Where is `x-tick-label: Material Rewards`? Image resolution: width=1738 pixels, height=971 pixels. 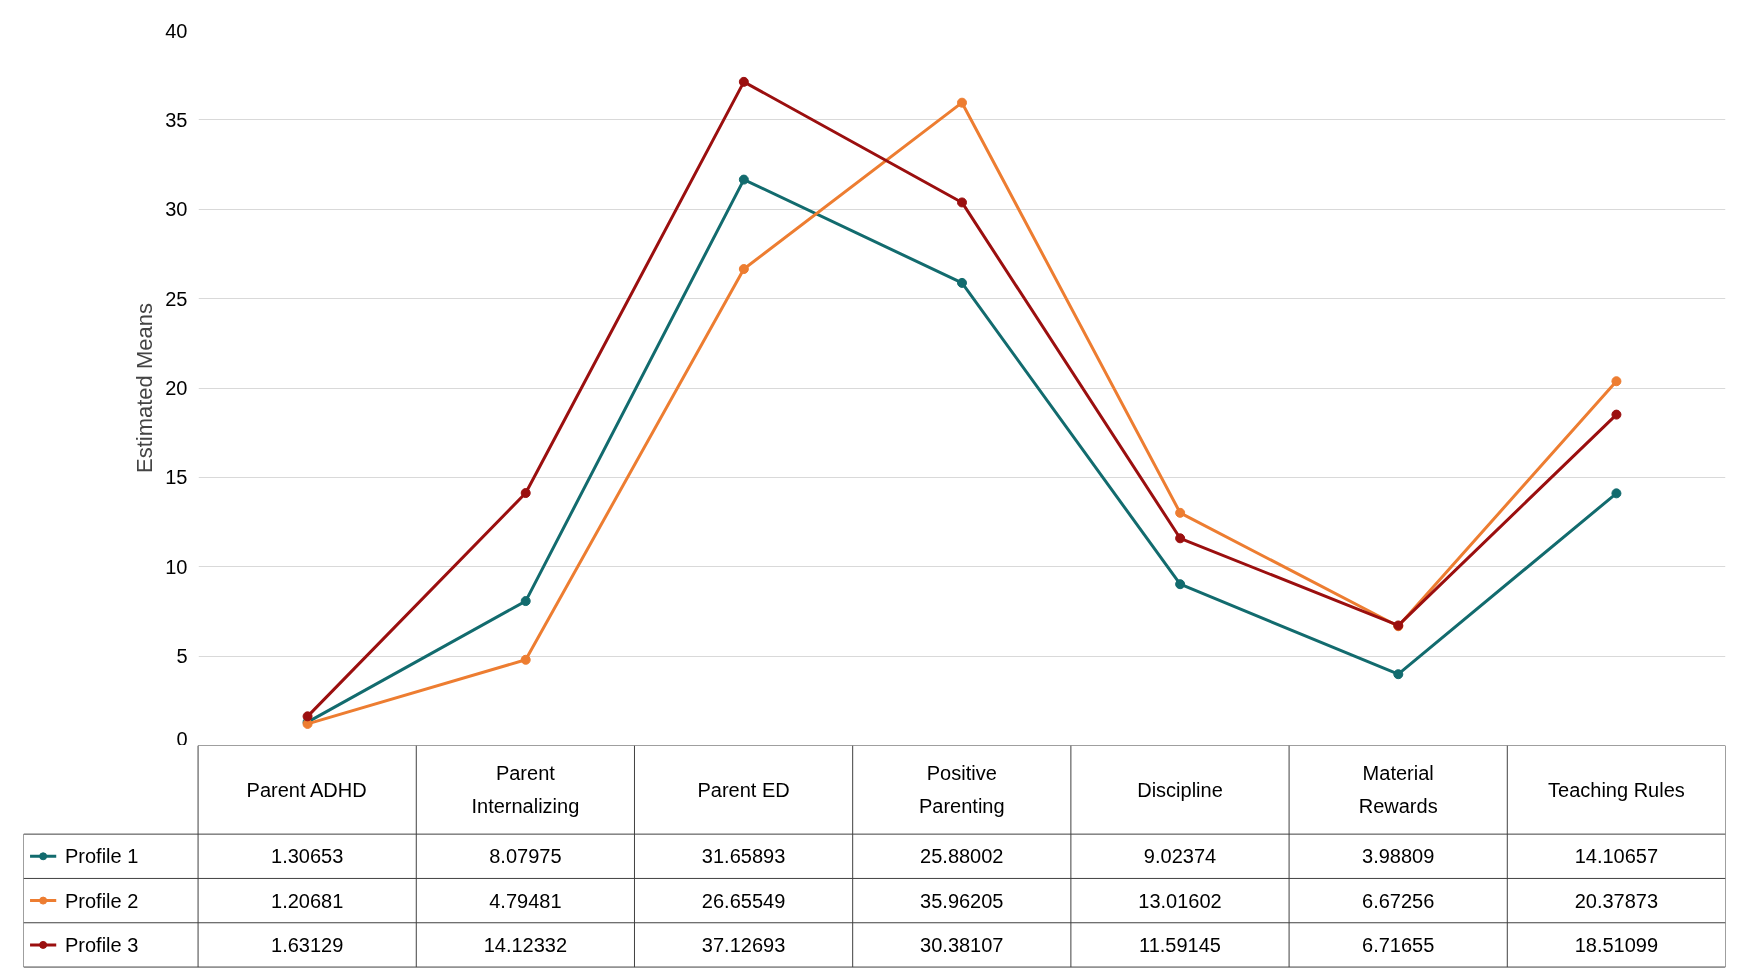
x-tick-label: Material Rewards is located at coordinates (1398, 790).